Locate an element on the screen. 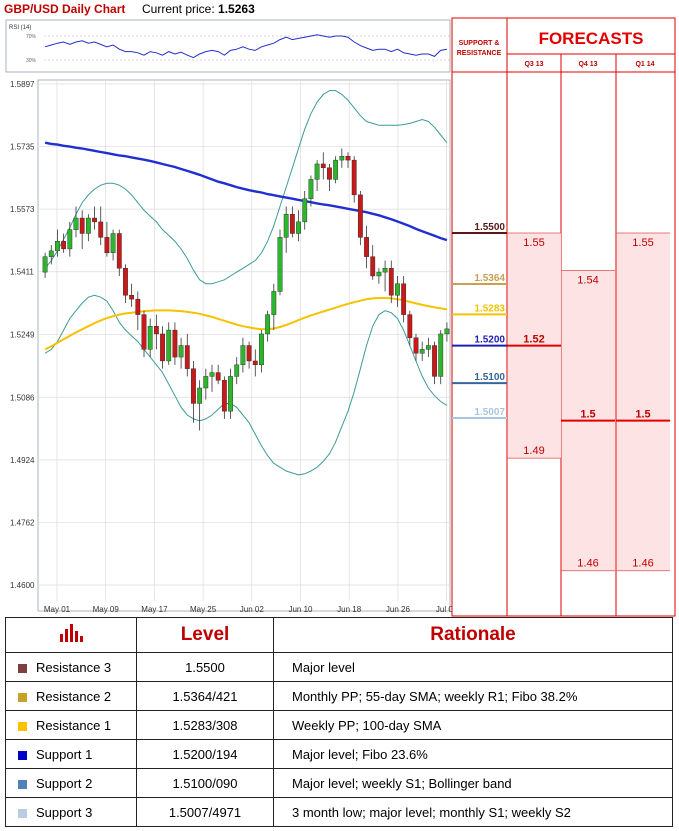 The height and width of the screenshot is (831, 679). level-name: Resistance 2 is located at coordinates (74, 696).